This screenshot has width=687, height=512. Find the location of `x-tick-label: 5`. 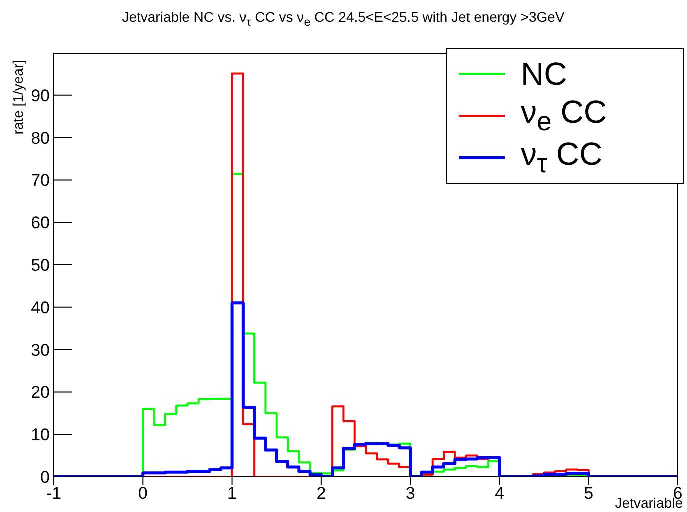

x-tick-label: 5 is located at coordinates (589, 494).